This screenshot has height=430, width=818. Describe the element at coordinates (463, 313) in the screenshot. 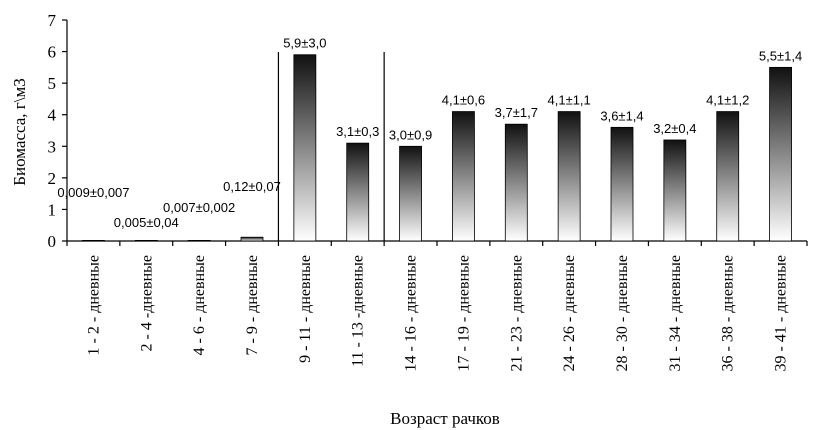

I see `x-category-label: 17 - 19 - дневные` at that location.